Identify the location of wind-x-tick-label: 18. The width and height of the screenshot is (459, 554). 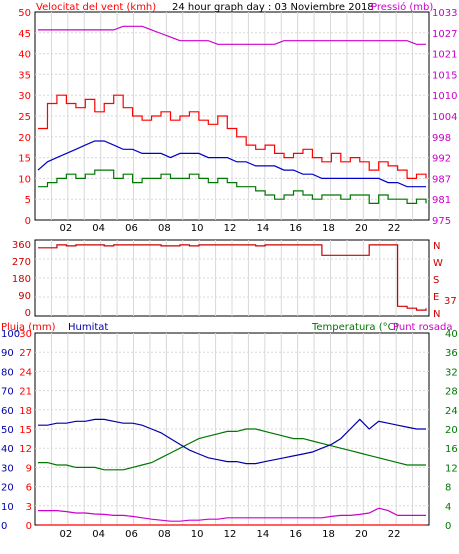
(328, 228).